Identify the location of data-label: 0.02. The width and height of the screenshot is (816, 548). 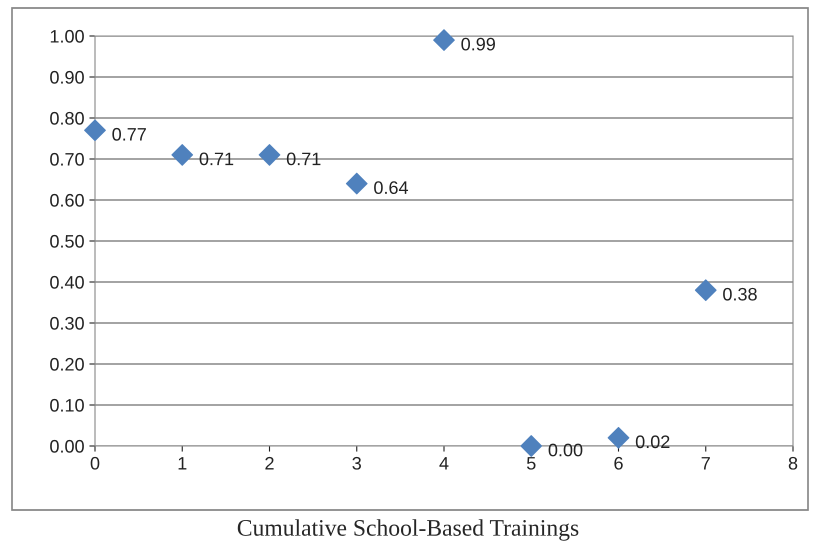
(653, 441).